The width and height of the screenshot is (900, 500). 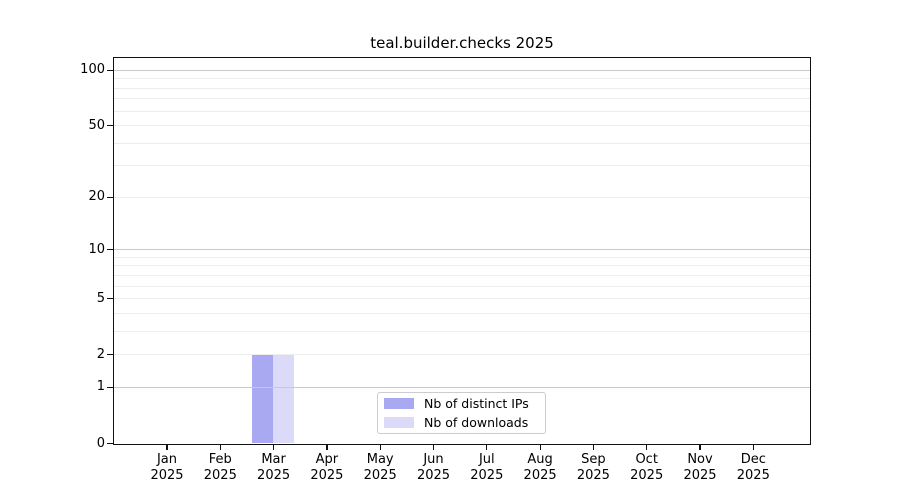 What do you see at coordinates (274, 467) in the screenshot?
I see `x-tick-label-mar-2025: Mar 2025` at bounding box center [274, 467].